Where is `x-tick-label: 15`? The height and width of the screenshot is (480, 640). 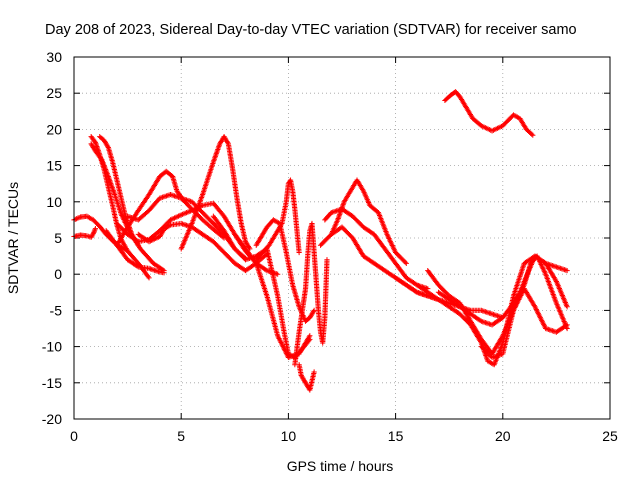
x-tick-label: 15 is located at coordinates (396, 436).